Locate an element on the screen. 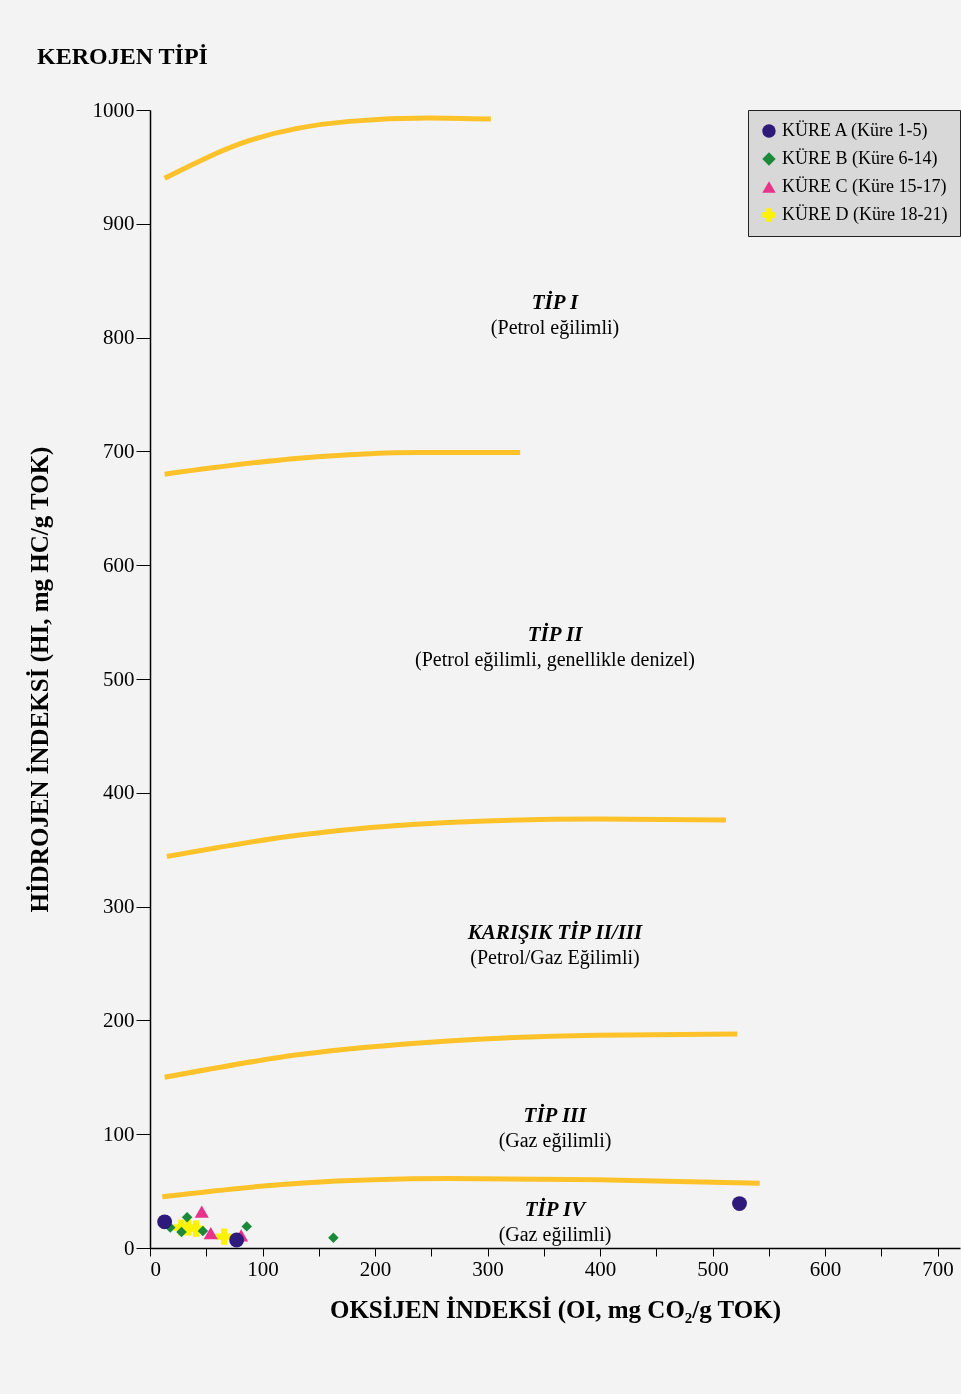  annotation: (Petrol eğilimli, genellikle denizel) is located at coordinates (555, 659).